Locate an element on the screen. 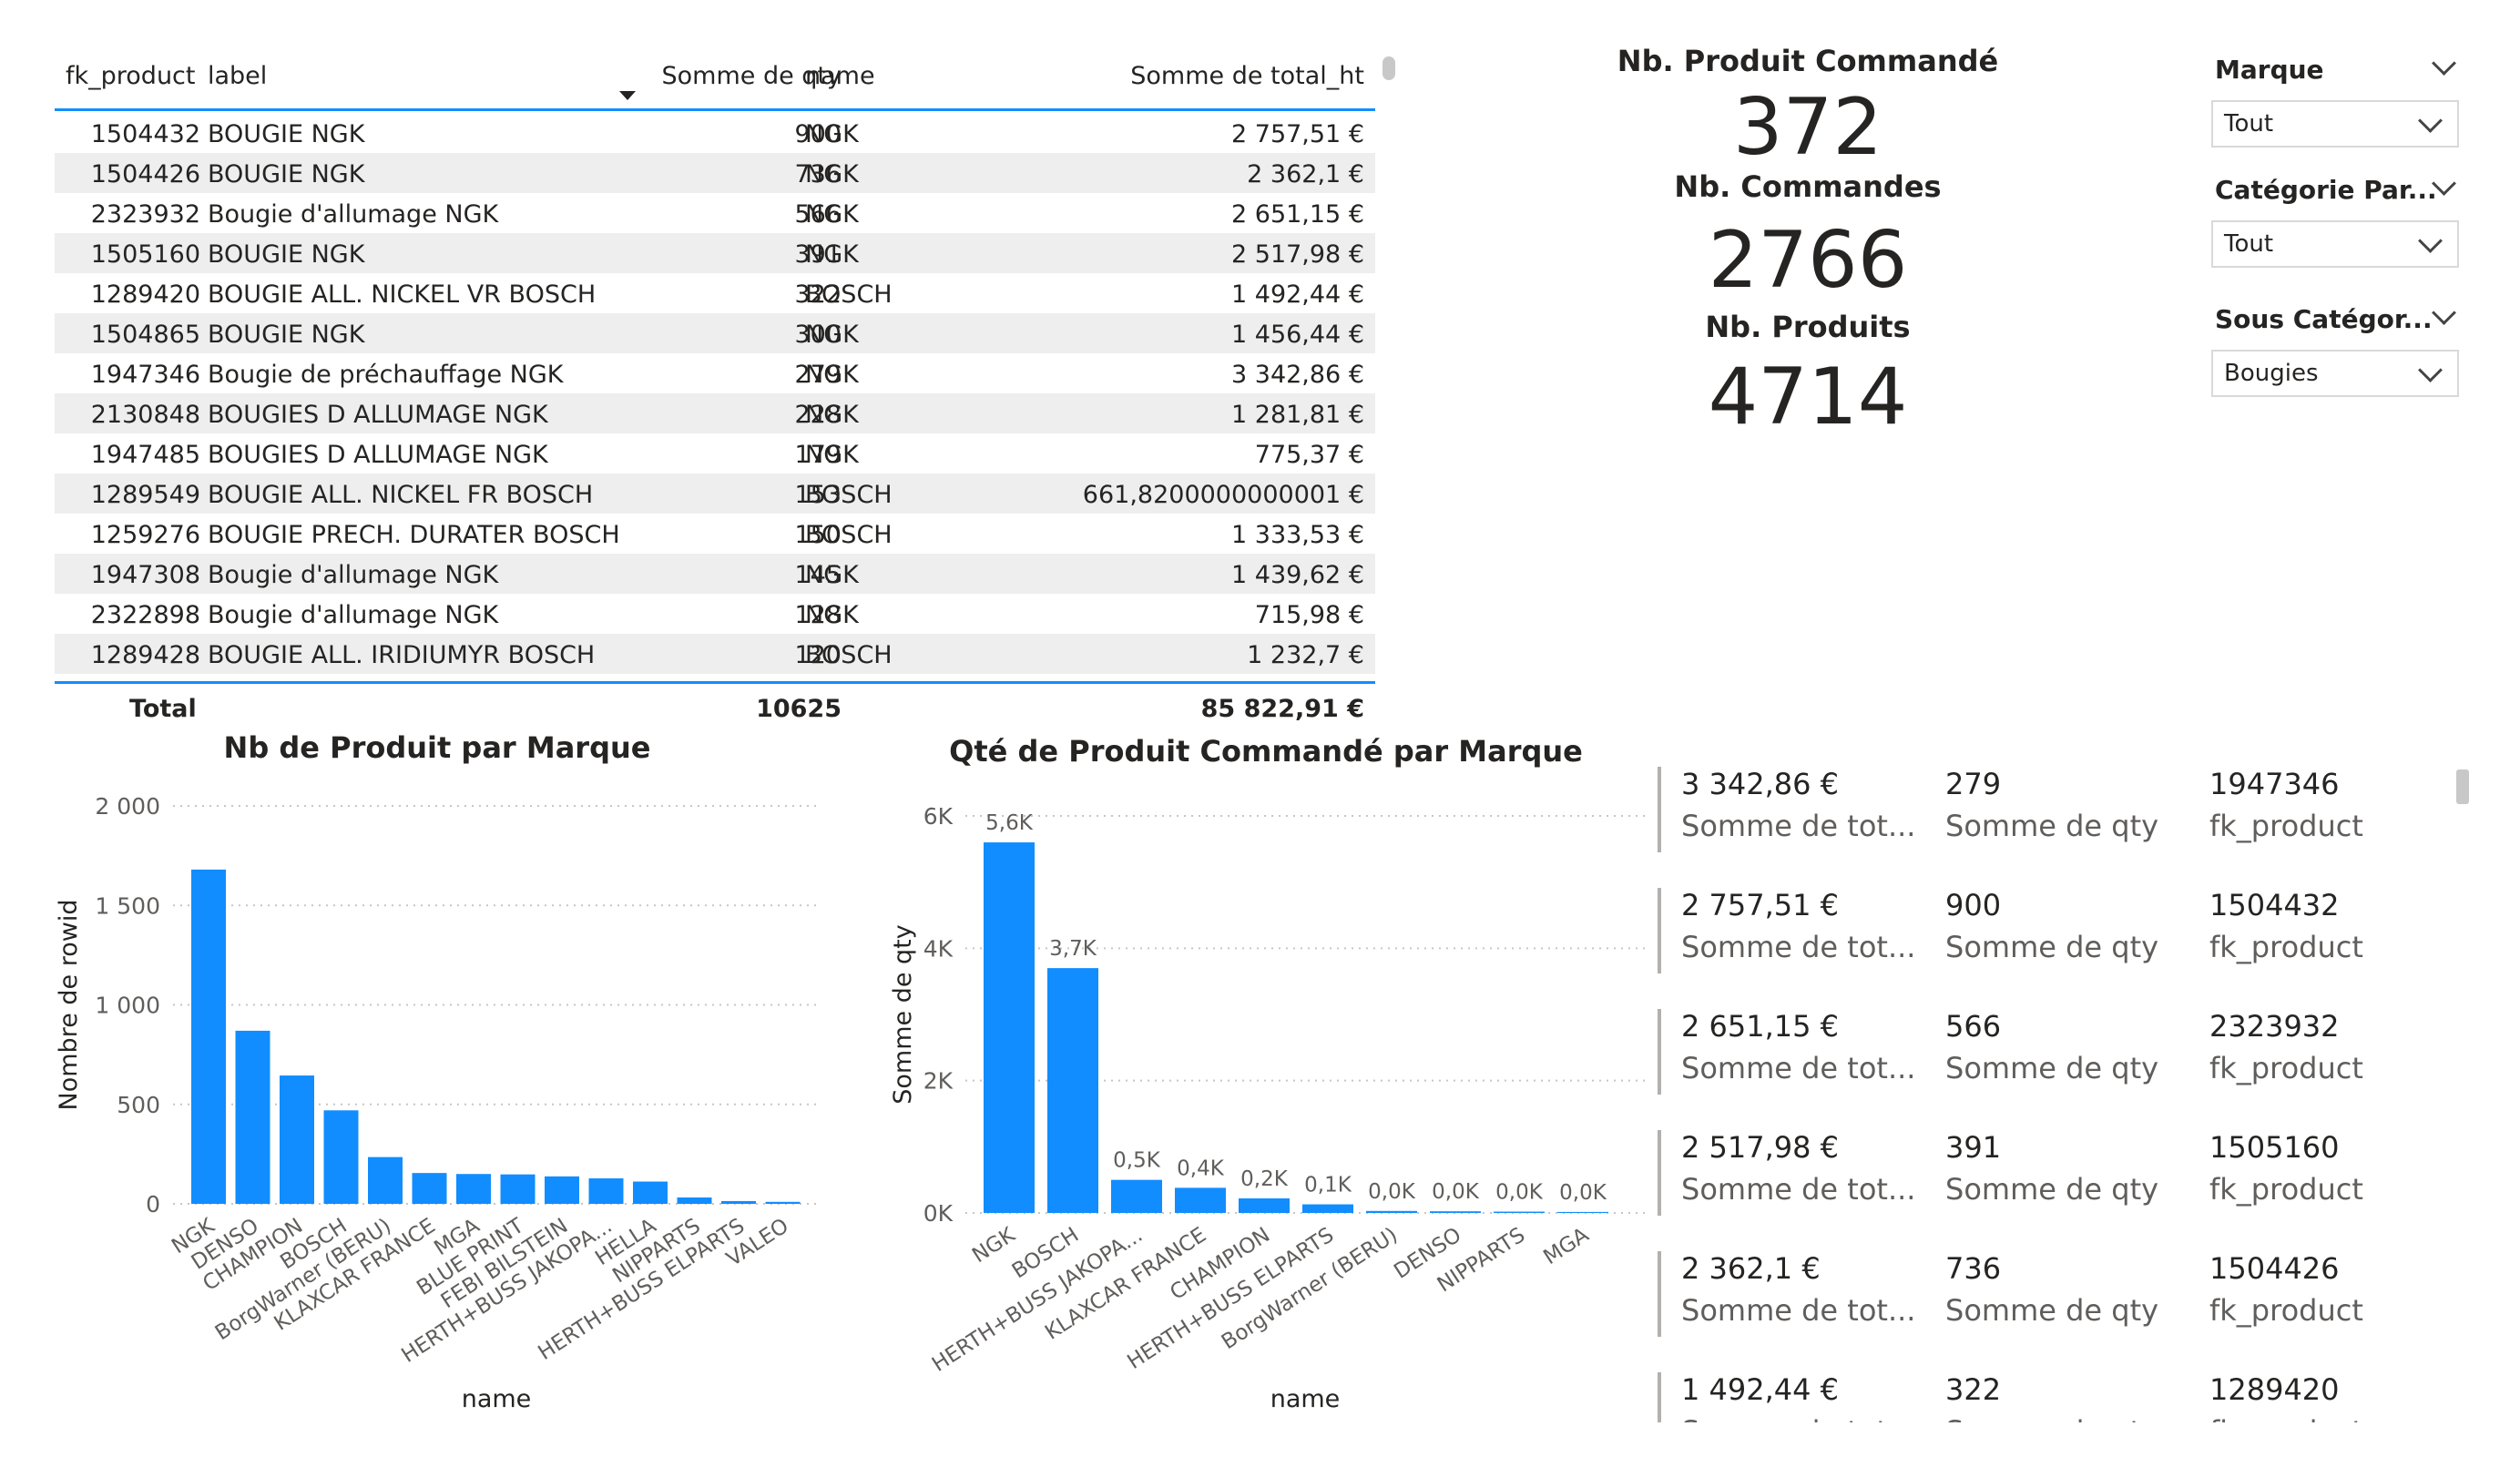 Image resolution: width=2520 pixels, height=1457 pixels. y-tick-label: 500 is located at coordinates (138, 1105).